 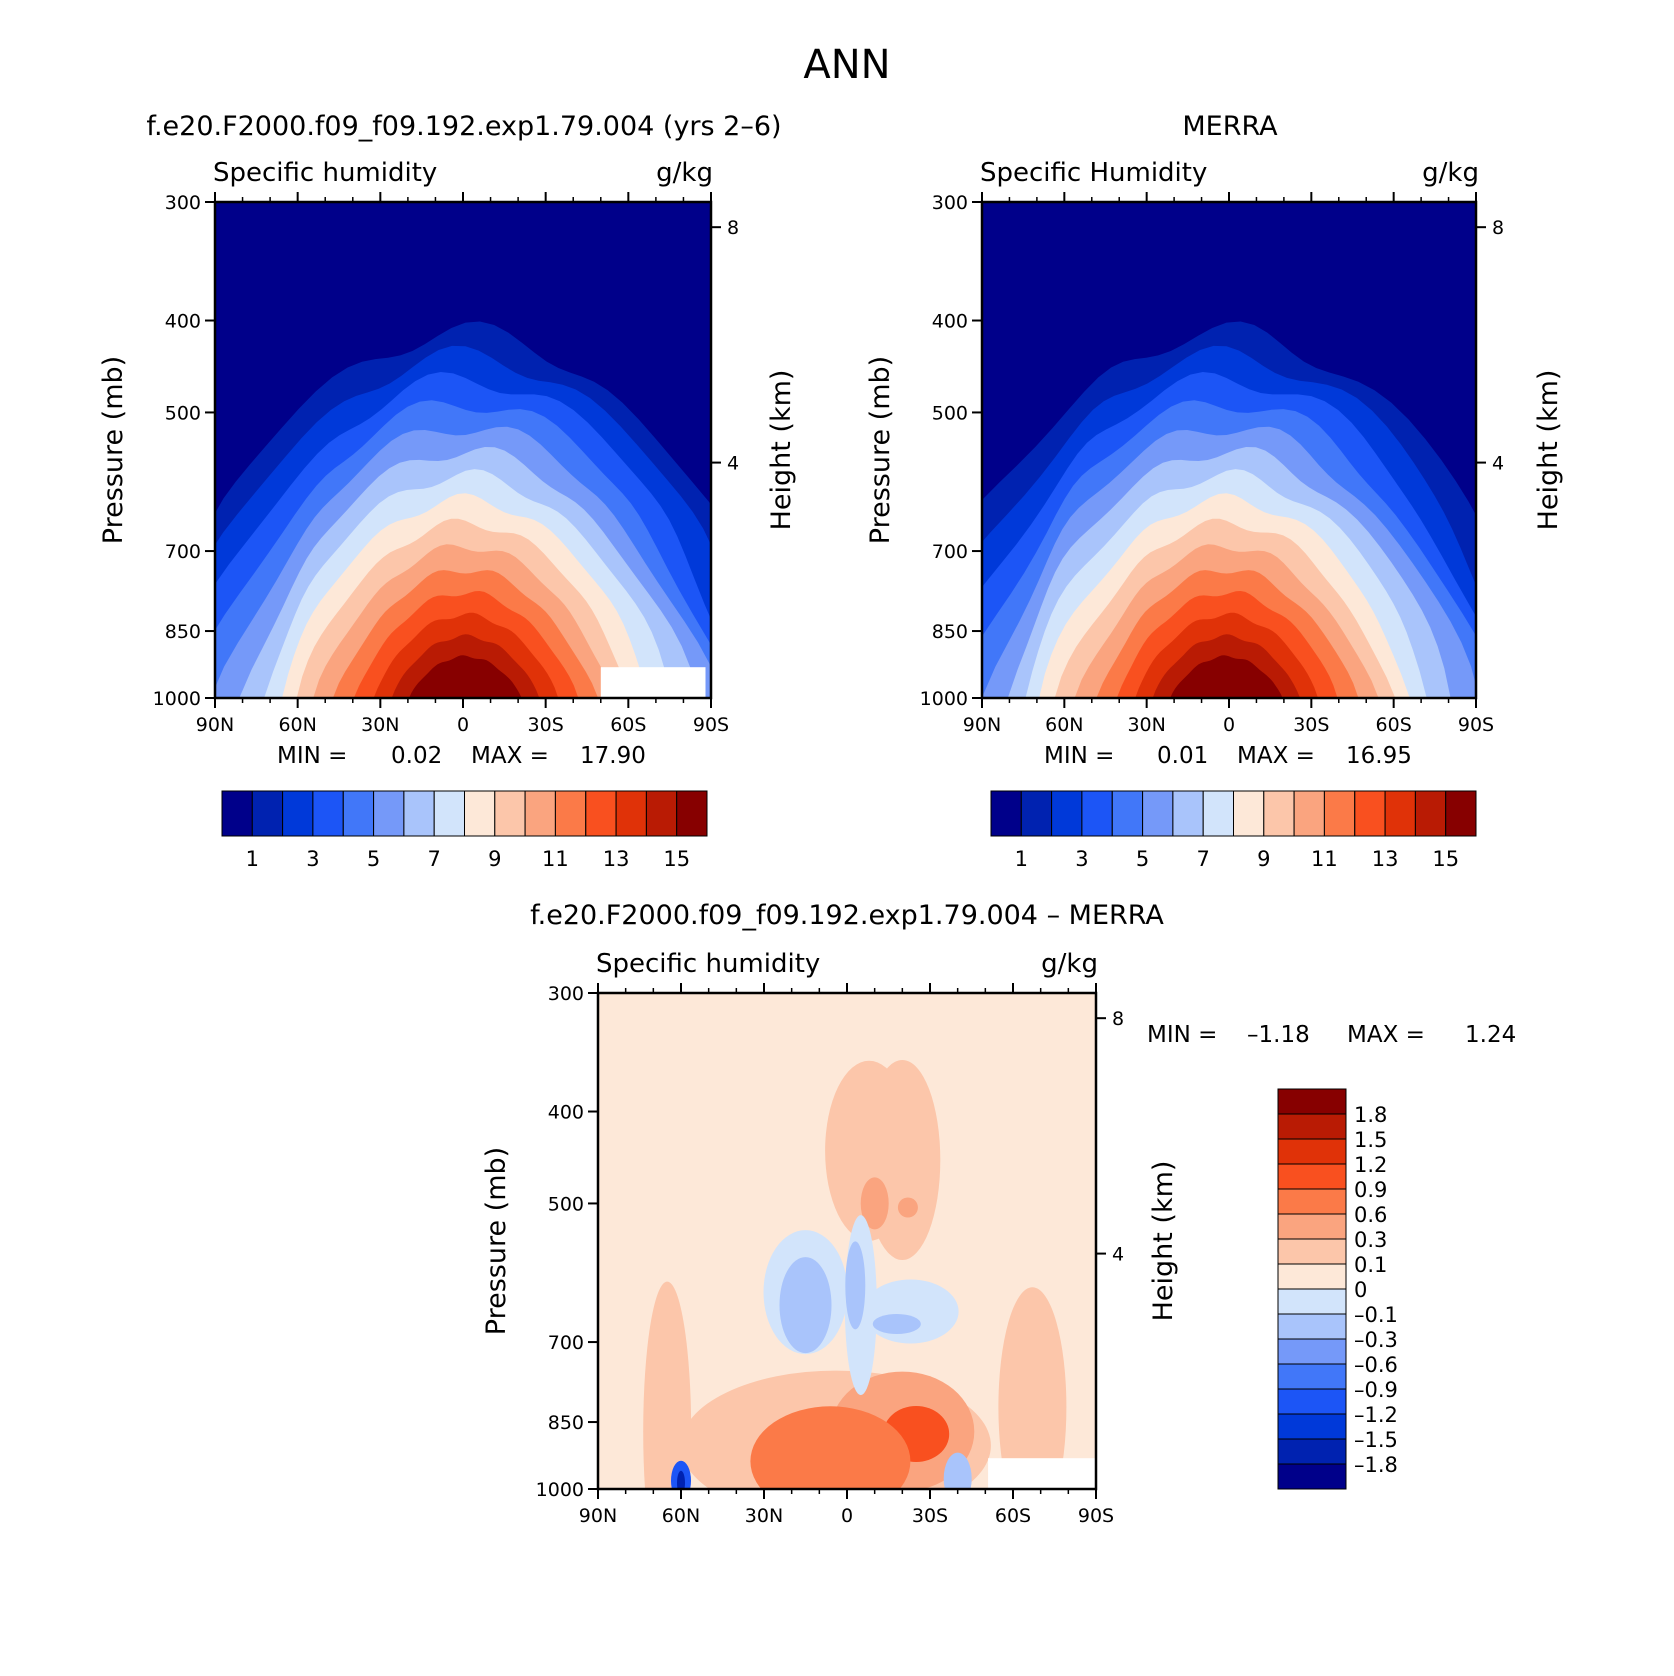 What do you see at coordinates (1360, 1290) in the screenshot?
I see `colorbar-label: 0` at bounding box center [1360, 1290].